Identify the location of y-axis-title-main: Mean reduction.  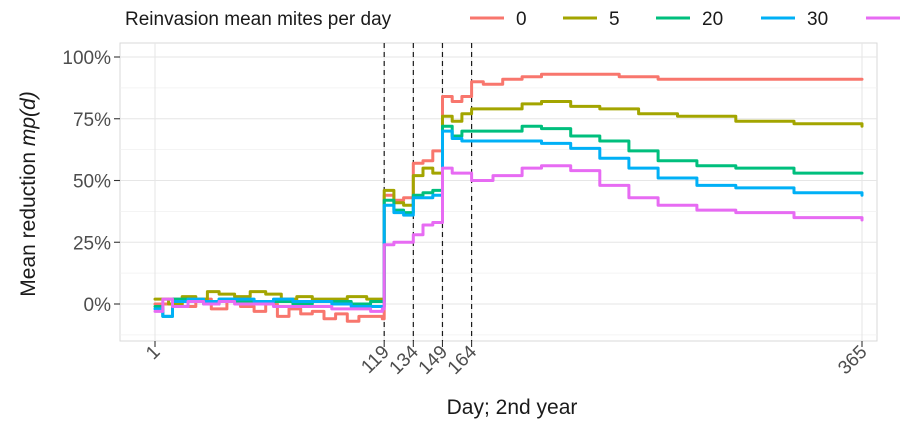
(28, 221).